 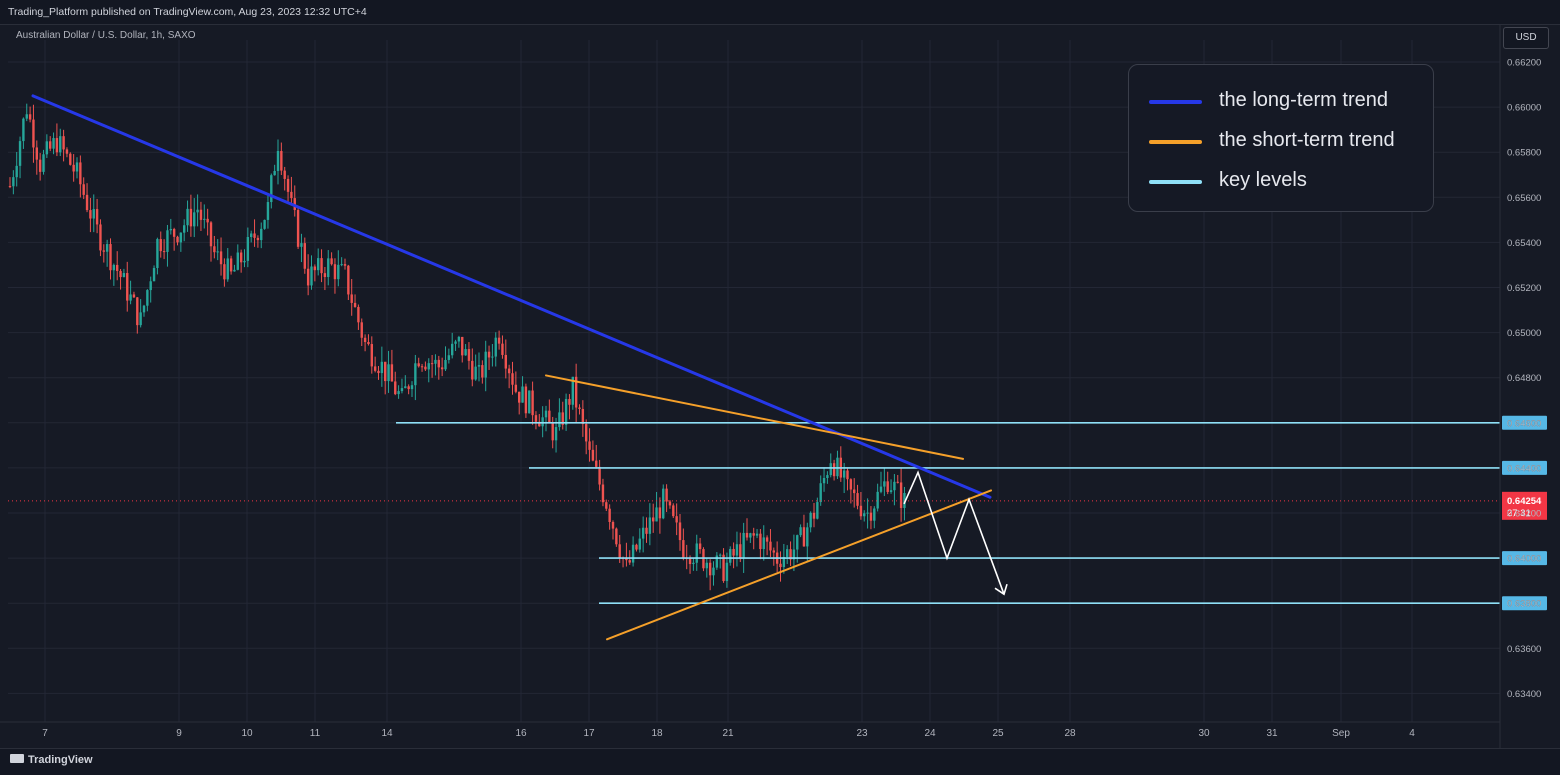 I want to click on x-tick-label: 28, so click(x=1070, y=733).